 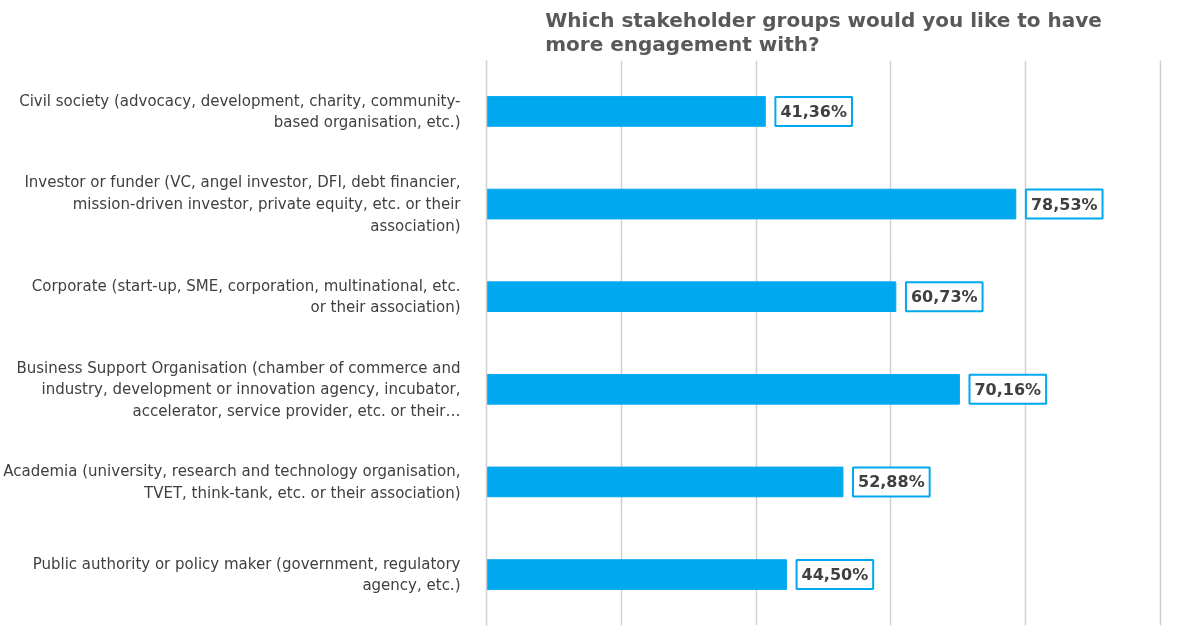 I want to click on data-label: 41,36%, so click(x=814, y=111).